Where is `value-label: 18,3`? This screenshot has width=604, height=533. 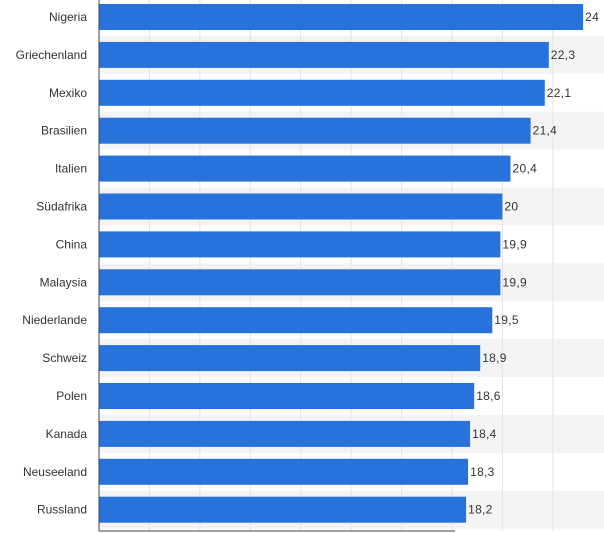
value-label: 18,3 is located at coordinates (482, 472).